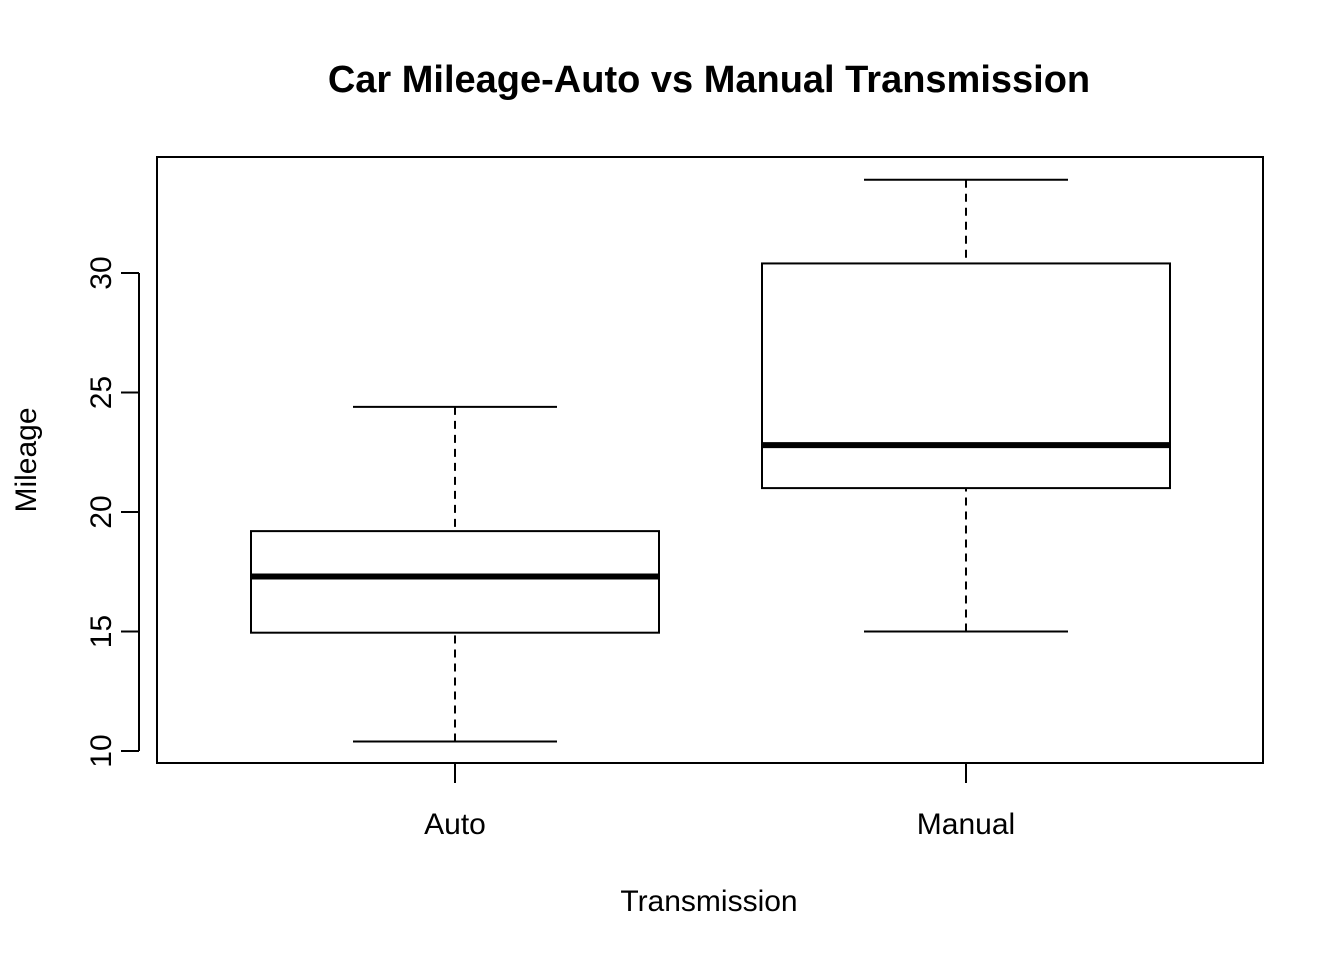  What do you see at coordinates (26, 459) in the screenshot?
I see `y-axis-label: Mileage` at bounding box center [26, 459].